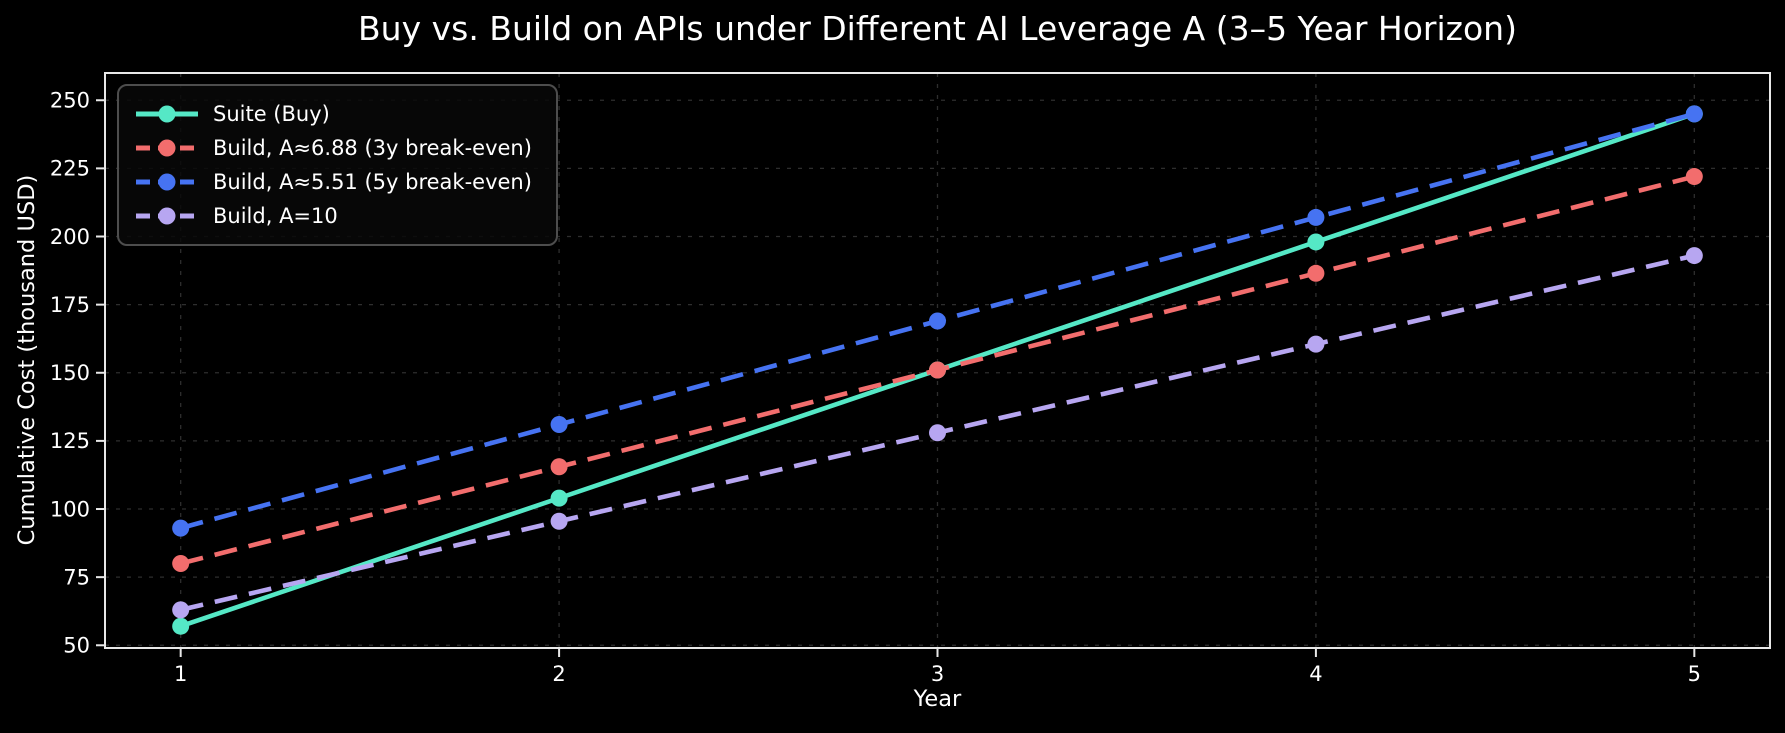 The image size is (1785, 733). Describe the element at coordinates (1315, 674) in the screenshot. I see `x-tick-label: 4` at that location.